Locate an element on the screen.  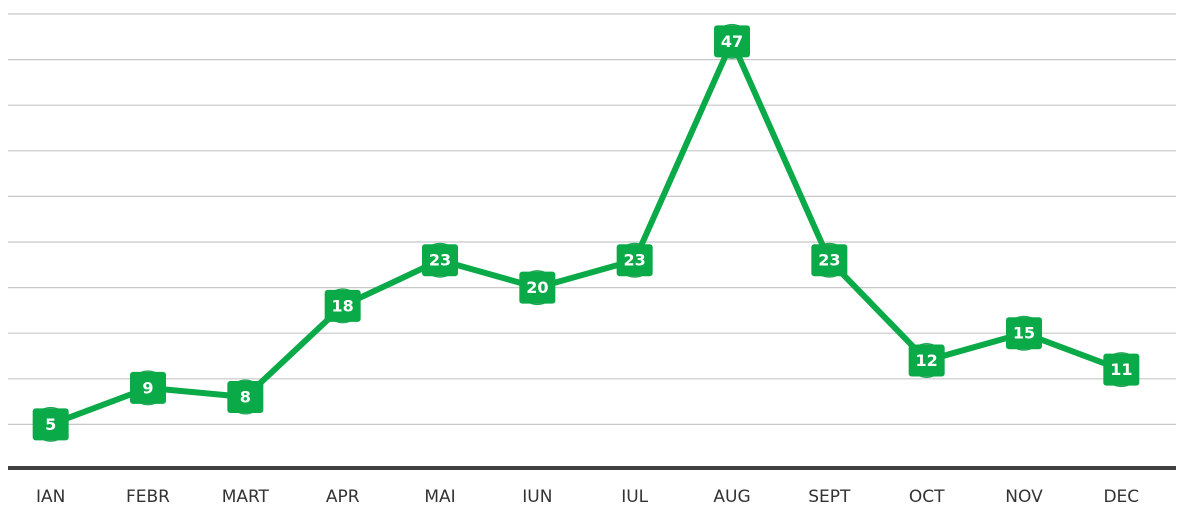
data-label: 9 is located at coordinates (147, 387).